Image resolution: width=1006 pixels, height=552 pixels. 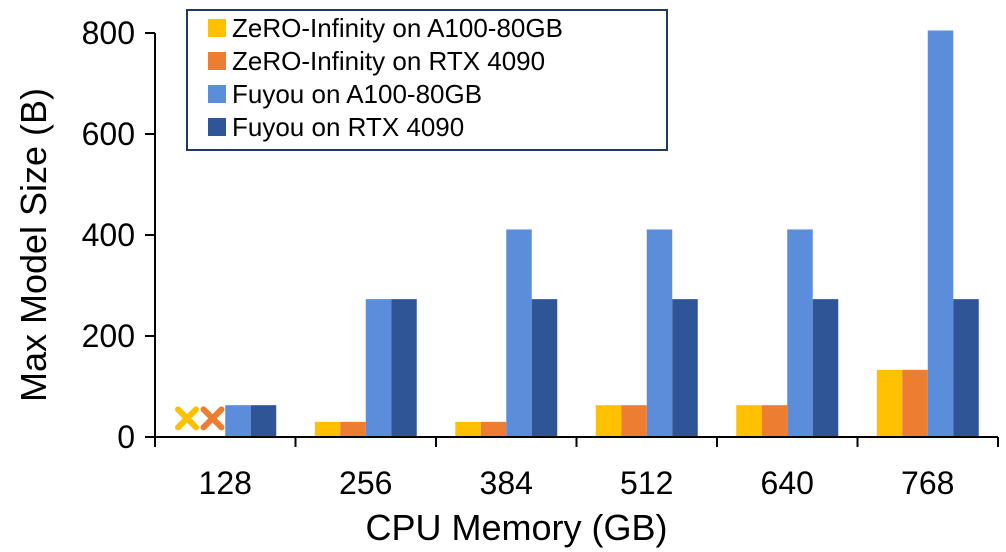 What do you see at coordinates (33, 245) in the screenshot?
I see `y-axis-label: Max Model Size (B)` at bounding box center [33, 245].